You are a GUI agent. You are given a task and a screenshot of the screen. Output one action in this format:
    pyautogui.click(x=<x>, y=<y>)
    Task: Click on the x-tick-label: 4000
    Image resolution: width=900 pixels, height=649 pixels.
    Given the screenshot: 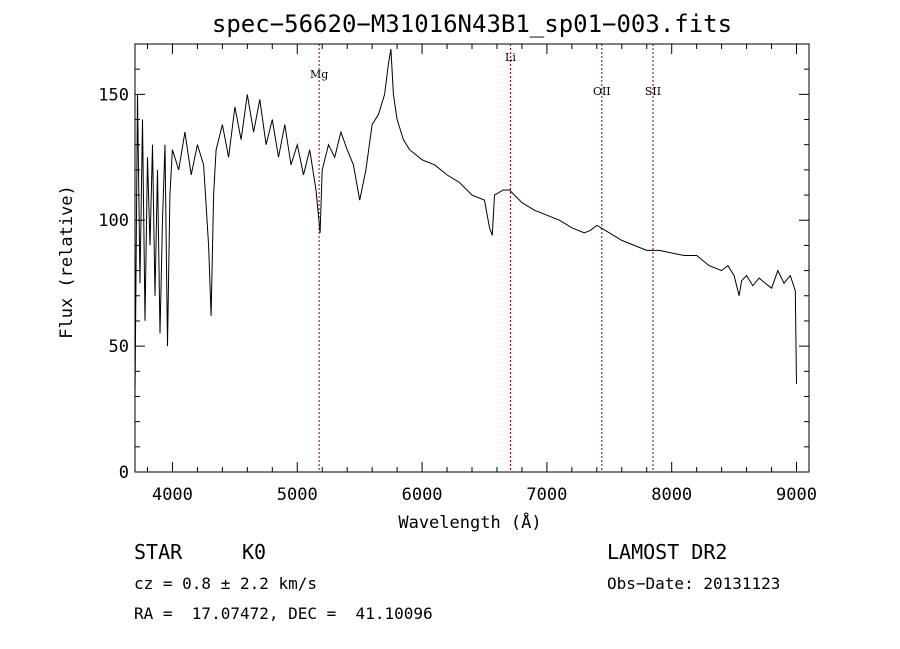 What is the action you would take?
    pyautogui.click(x=172, y=495)
    